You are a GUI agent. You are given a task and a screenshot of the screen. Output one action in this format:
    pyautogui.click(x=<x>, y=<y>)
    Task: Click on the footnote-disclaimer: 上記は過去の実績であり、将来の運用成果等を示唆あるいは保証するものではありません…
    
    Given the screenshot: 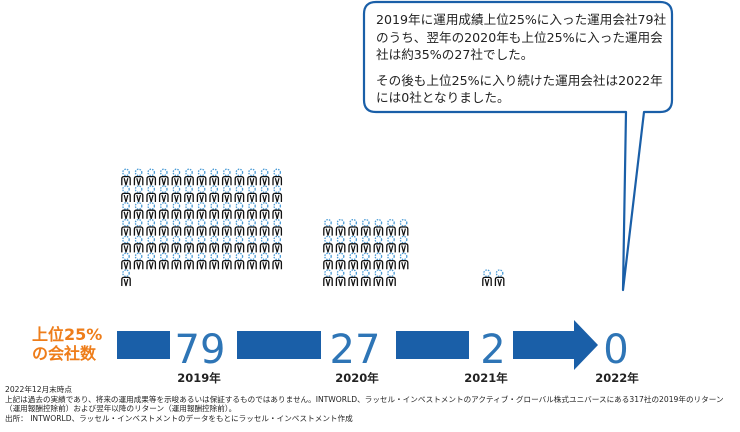 What is the action you would take?
    pyautogui.click(x=364, y=404)
    